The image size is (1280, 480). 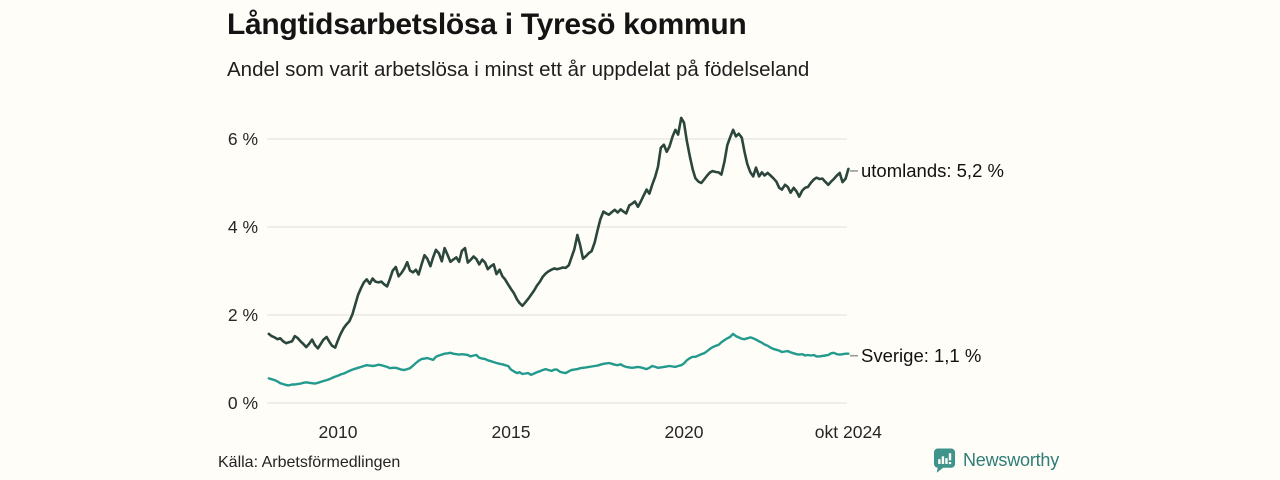 What do you see at coordinates (944, 460) in the screenshot?
I see `bar-chart-bubble-icon` at bounding box center [944, 460].